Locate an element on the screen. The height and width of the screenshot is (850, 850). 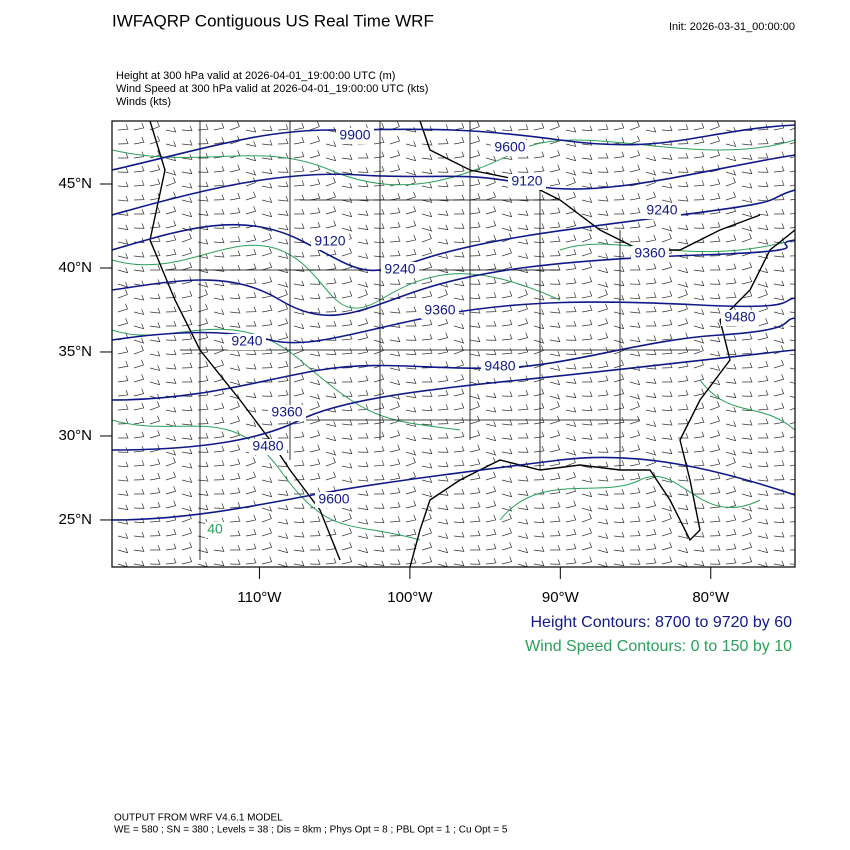
title: IWFAQRP Contiguous US Real Time WRF is located at coordinates (273, 20).